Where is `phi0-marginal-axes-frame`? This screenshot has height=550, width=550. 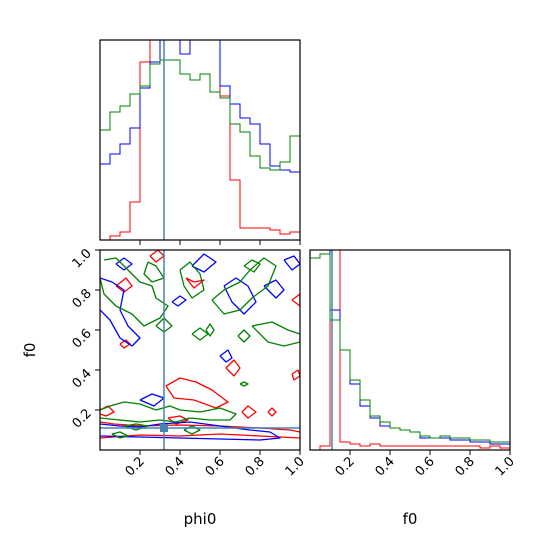
phi0-marginal-axes-frame is located at coordinates (200, 140).